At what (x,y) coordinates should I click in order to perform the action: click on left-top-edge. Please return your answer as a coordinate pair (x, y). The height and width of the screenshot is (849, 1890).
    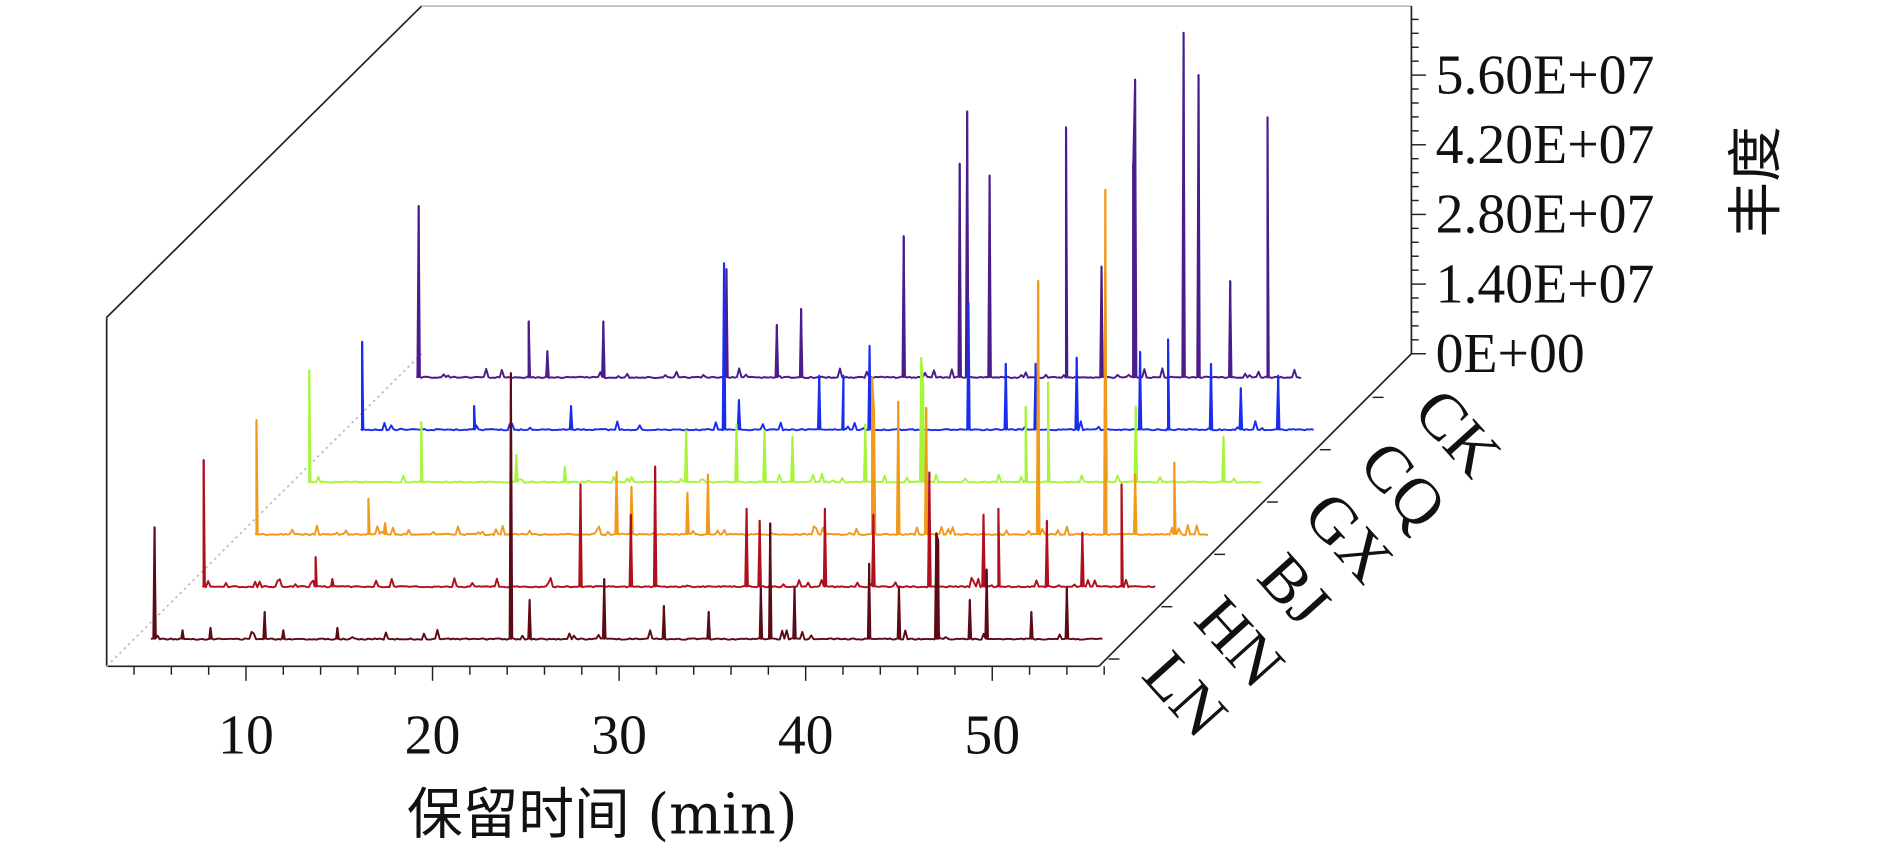
    Looking at the image, I should click on (264, 162).